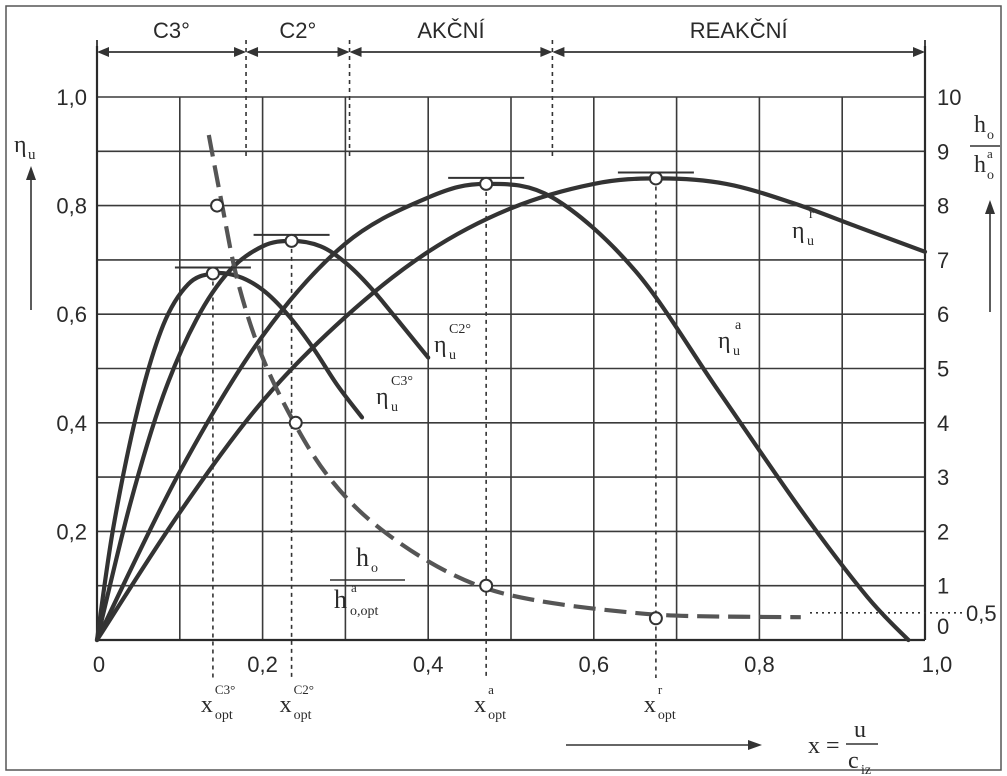 The width and height of the screenshot is (1007, 776). Describe the element at coordinates (20, 145) in the screenshot. I see `y-left-label-base: η` at that location.